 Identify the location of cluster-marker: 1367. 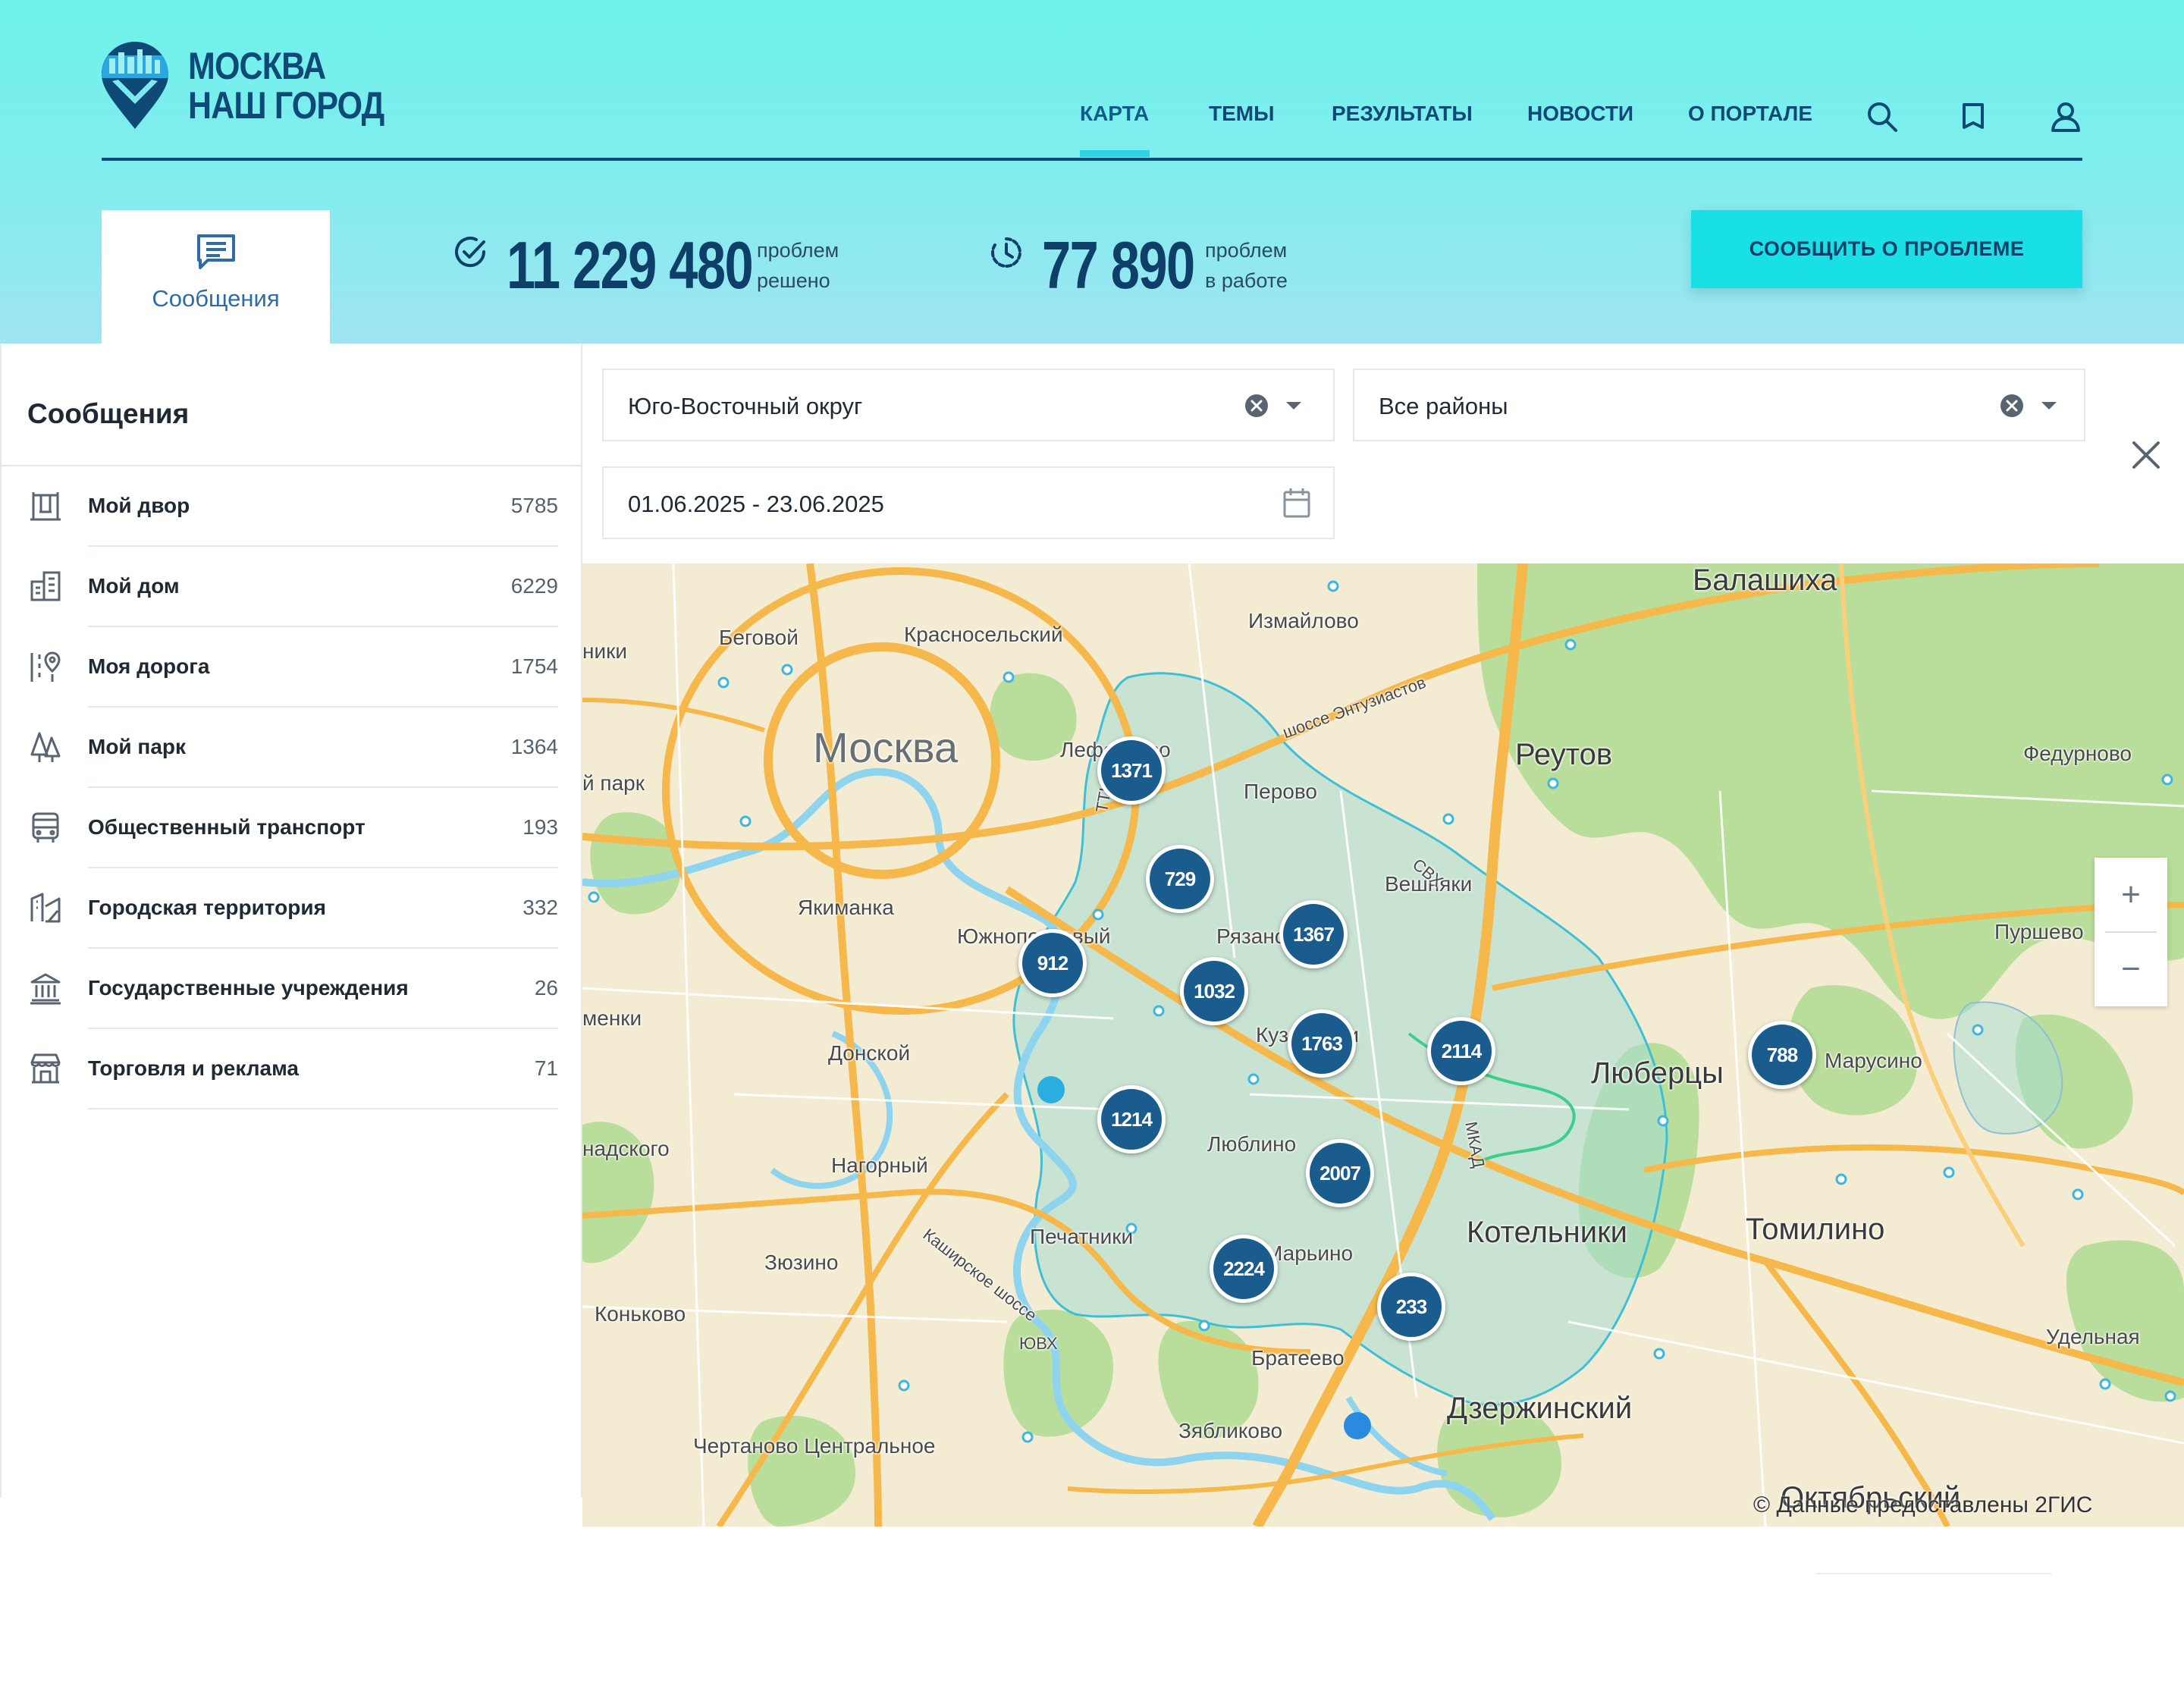
(1313, 934).